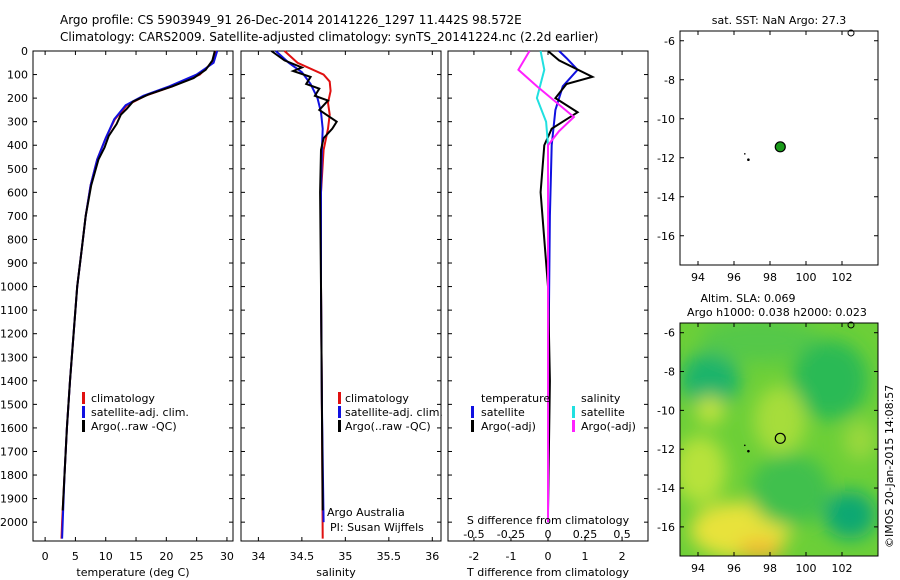 The image size is (900, 580). What do you see at coordinates (780, 438) in the screenshot?
I see `argo-position-marker` at bounding box center [780, 438].